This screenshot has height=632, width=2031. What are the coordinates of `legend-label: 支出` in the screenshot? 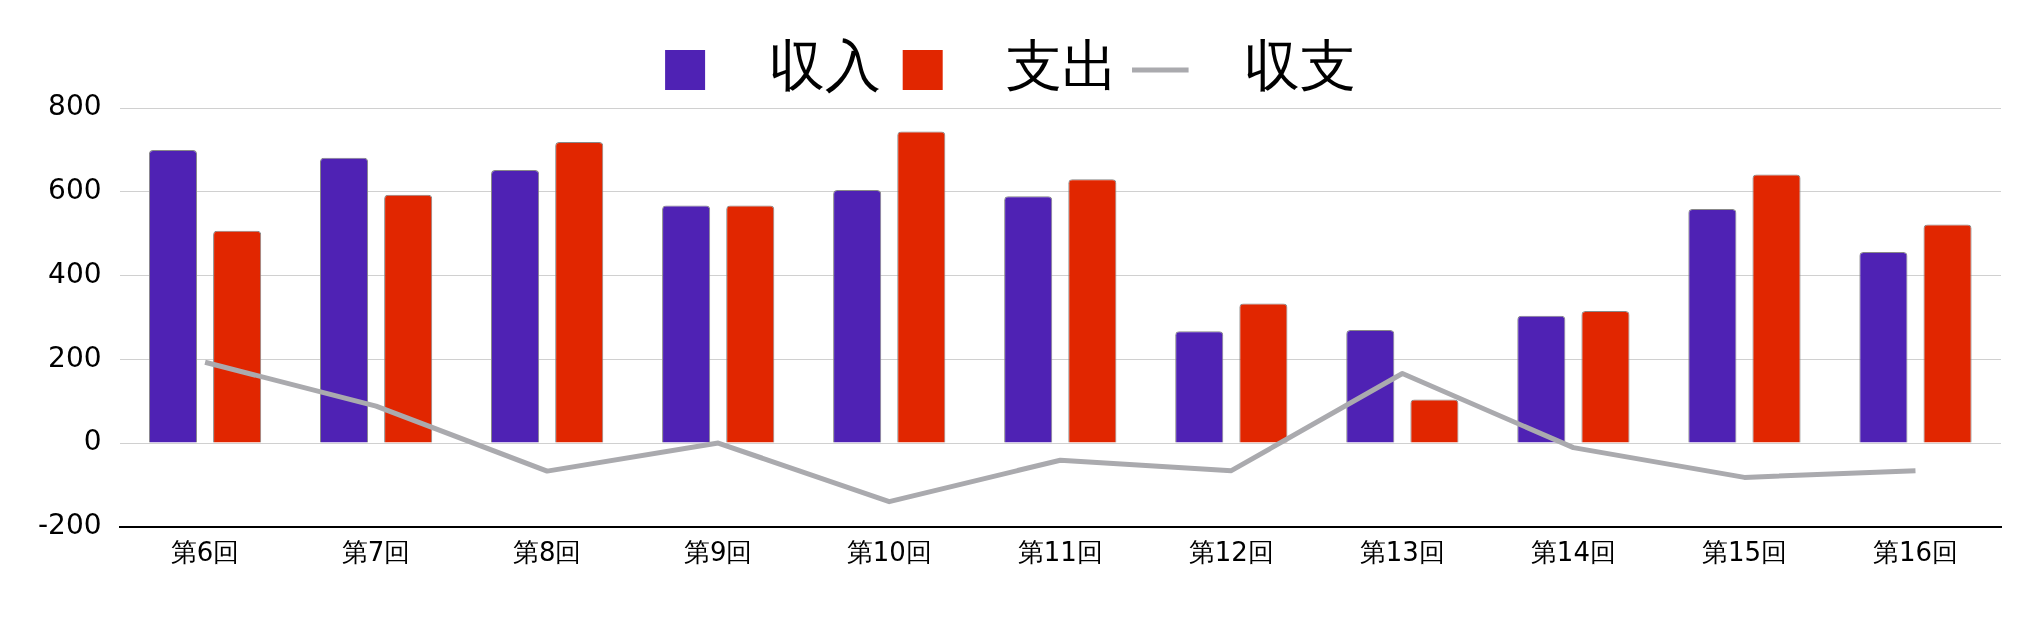 It's located at (1044, 65).